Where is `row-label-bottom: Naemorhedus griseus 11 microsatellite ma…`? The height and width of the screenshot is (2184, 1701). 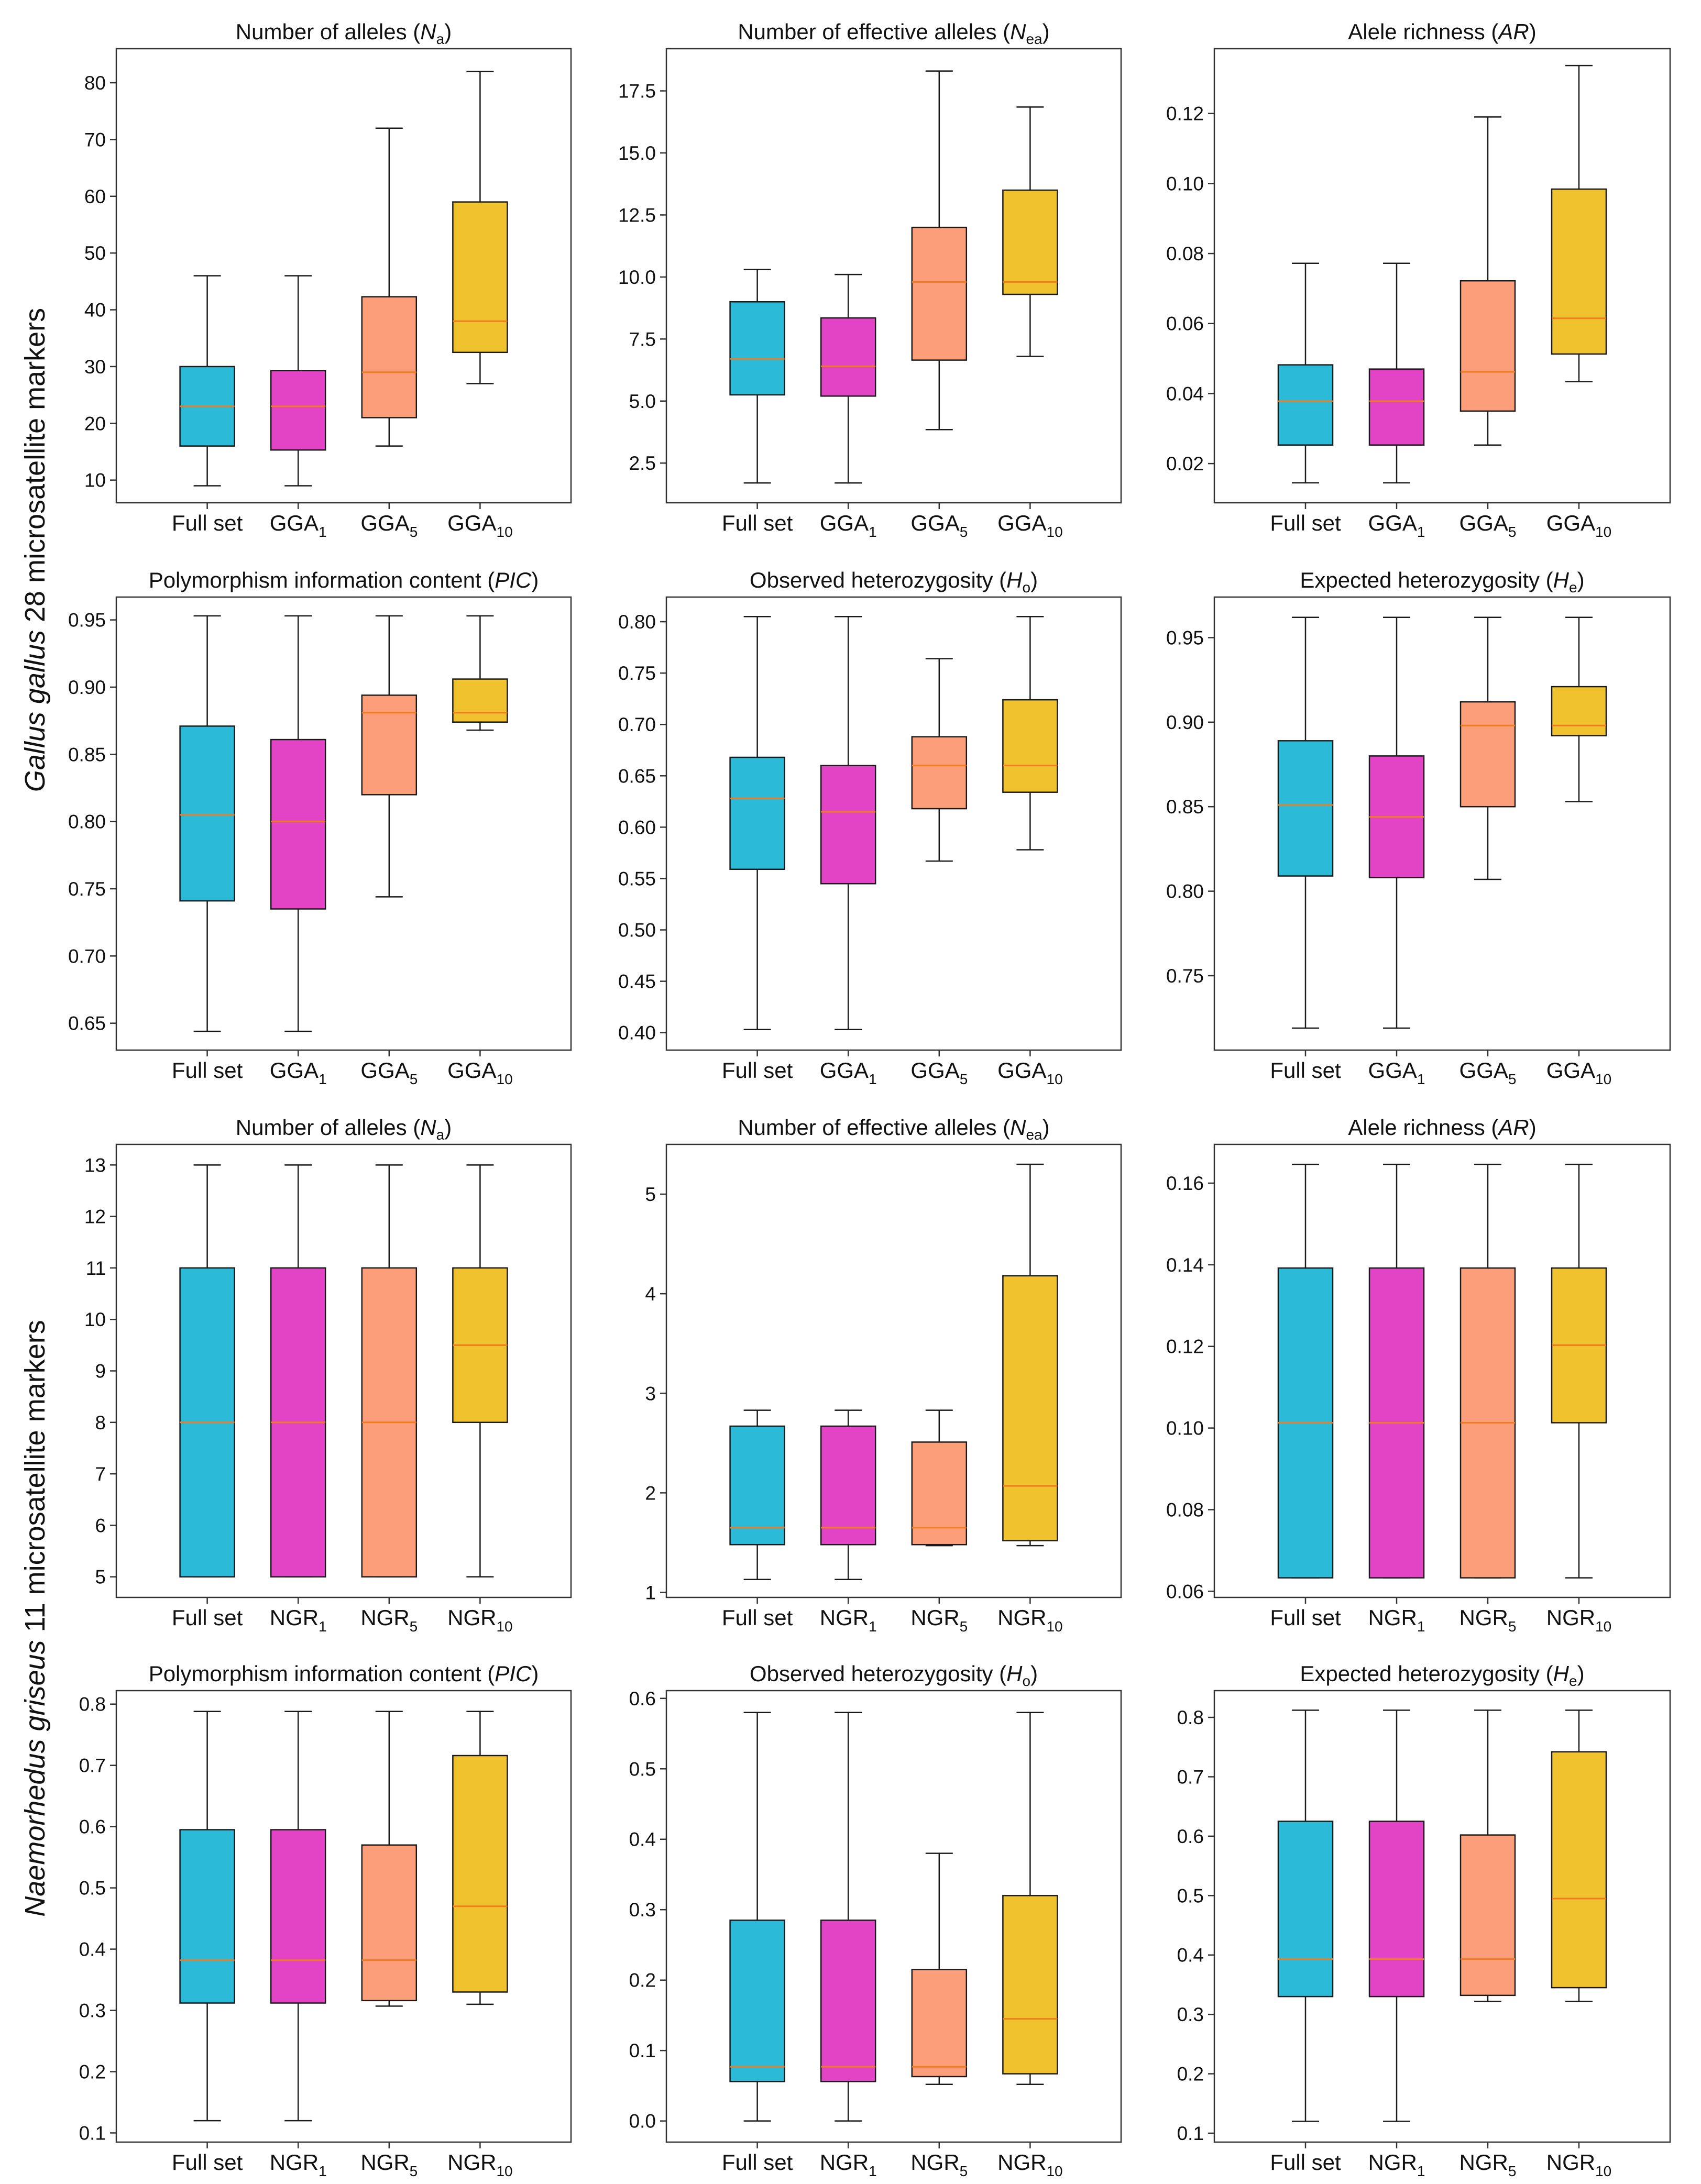 row-label-bottom: Naemorhedus griseus 11 microsatellite ma… is located at coordinates (35, 1618).